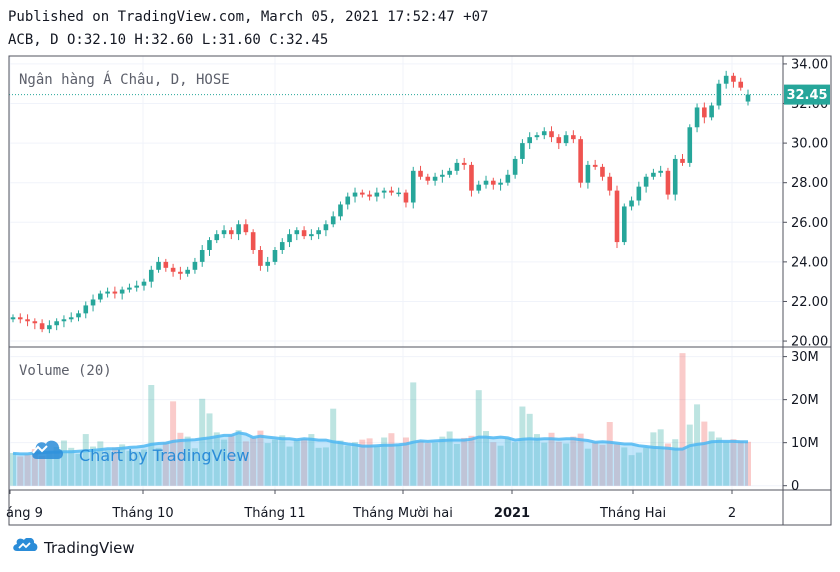 This screenshot has height=572, width=840. Describe the element at coordinates (142, 513) in the screenshot. I see `time-tick-label: Tháng 10` at that location.